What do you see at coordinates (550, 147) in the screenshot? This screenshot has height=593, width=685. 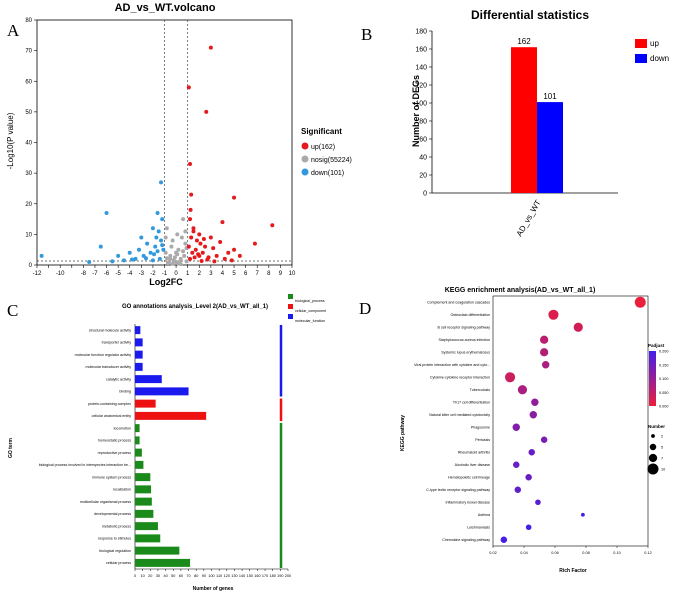 I see `diffstat-bar-down` at bounding box center [550, 147].